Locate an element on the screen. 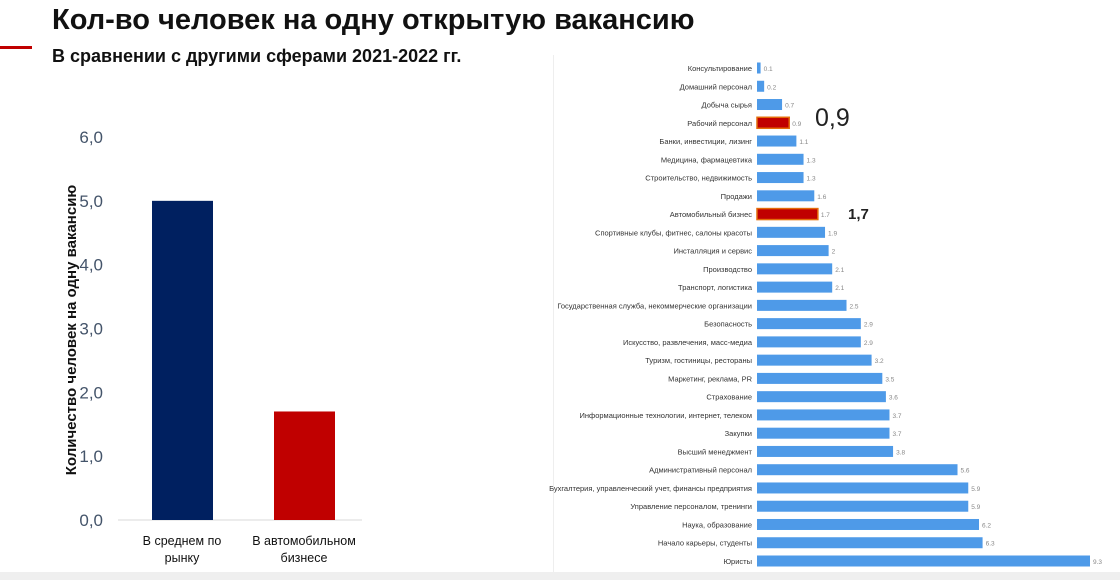 This screenshot has height=580, width=1120. x-category-label: рынку is located at coordinates (182, 558).